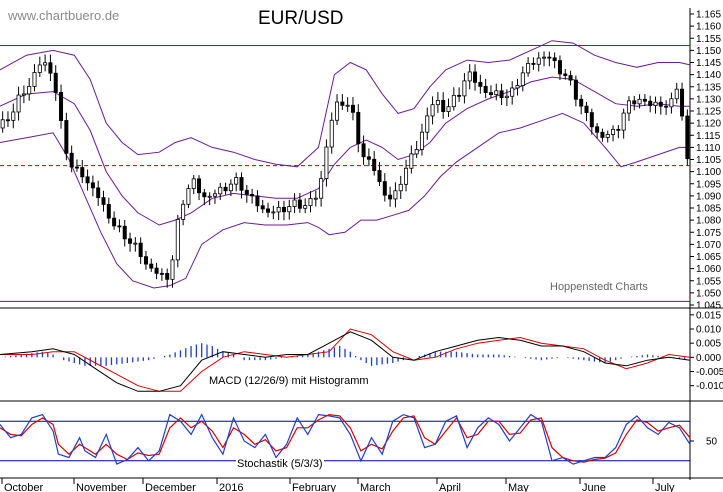 This screenshot has height=492, width=723. I want to click on price-tick-label: 1.065, so click(708, 257).